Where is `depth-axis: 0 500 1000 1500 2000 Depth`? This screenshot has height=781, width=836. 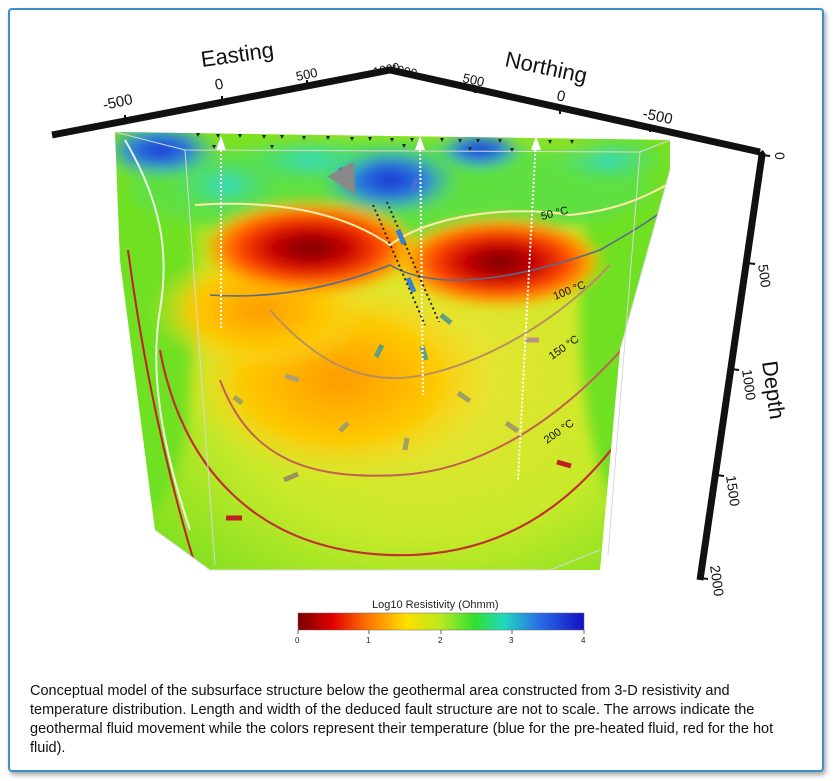 depth-axis: 0 500 1000 1500 2000 Depth is located at coordinates (743, 373).